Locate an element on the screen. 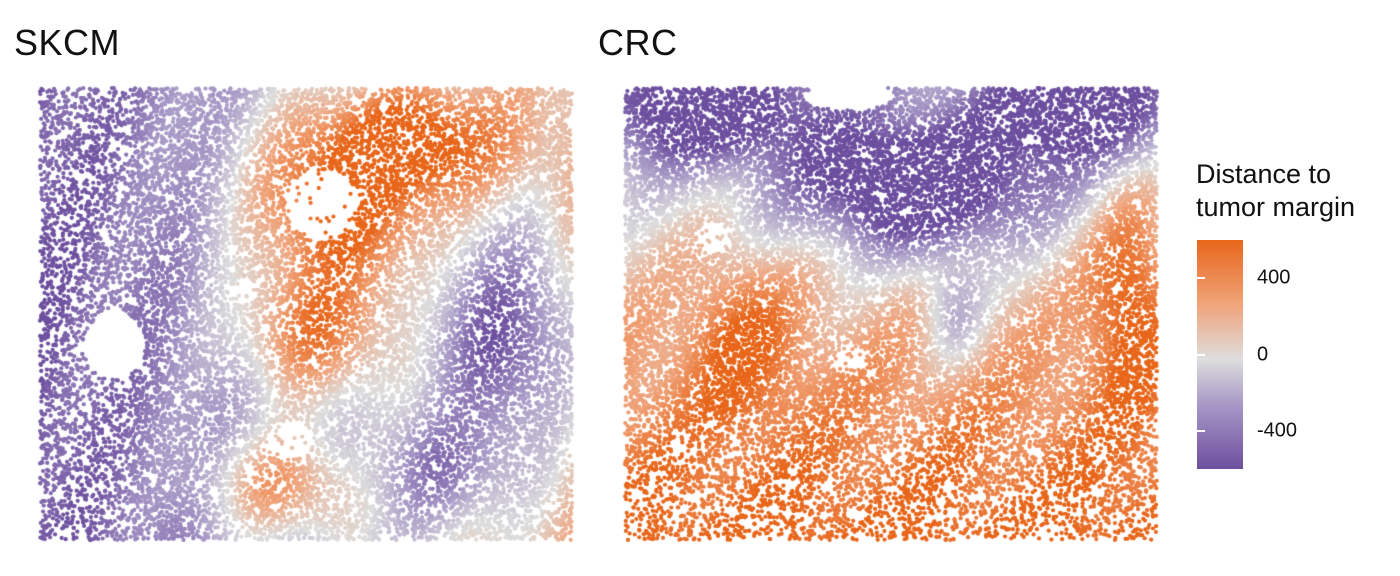 This screenshot has width=1400, height=576. panel-title-crc: CRC is located at coordinates (638, 42).